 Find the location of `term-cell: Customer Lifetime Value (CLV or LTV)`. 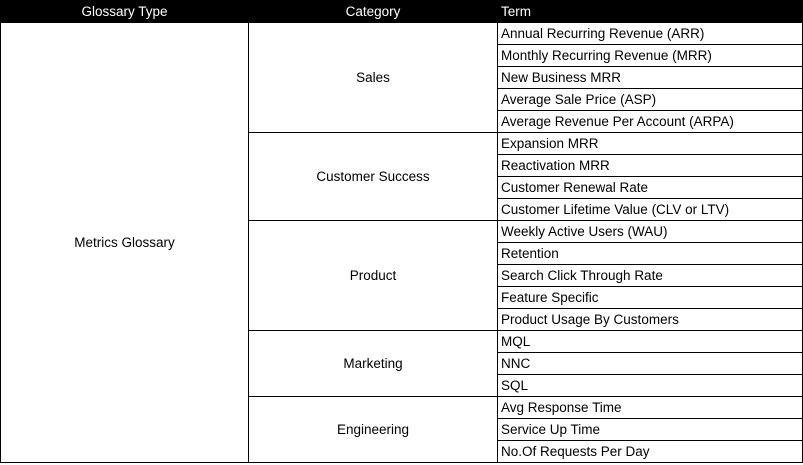

term-cell: Customer Lifetime Value (CLV or LTV) is located at coordinates (650, 209).